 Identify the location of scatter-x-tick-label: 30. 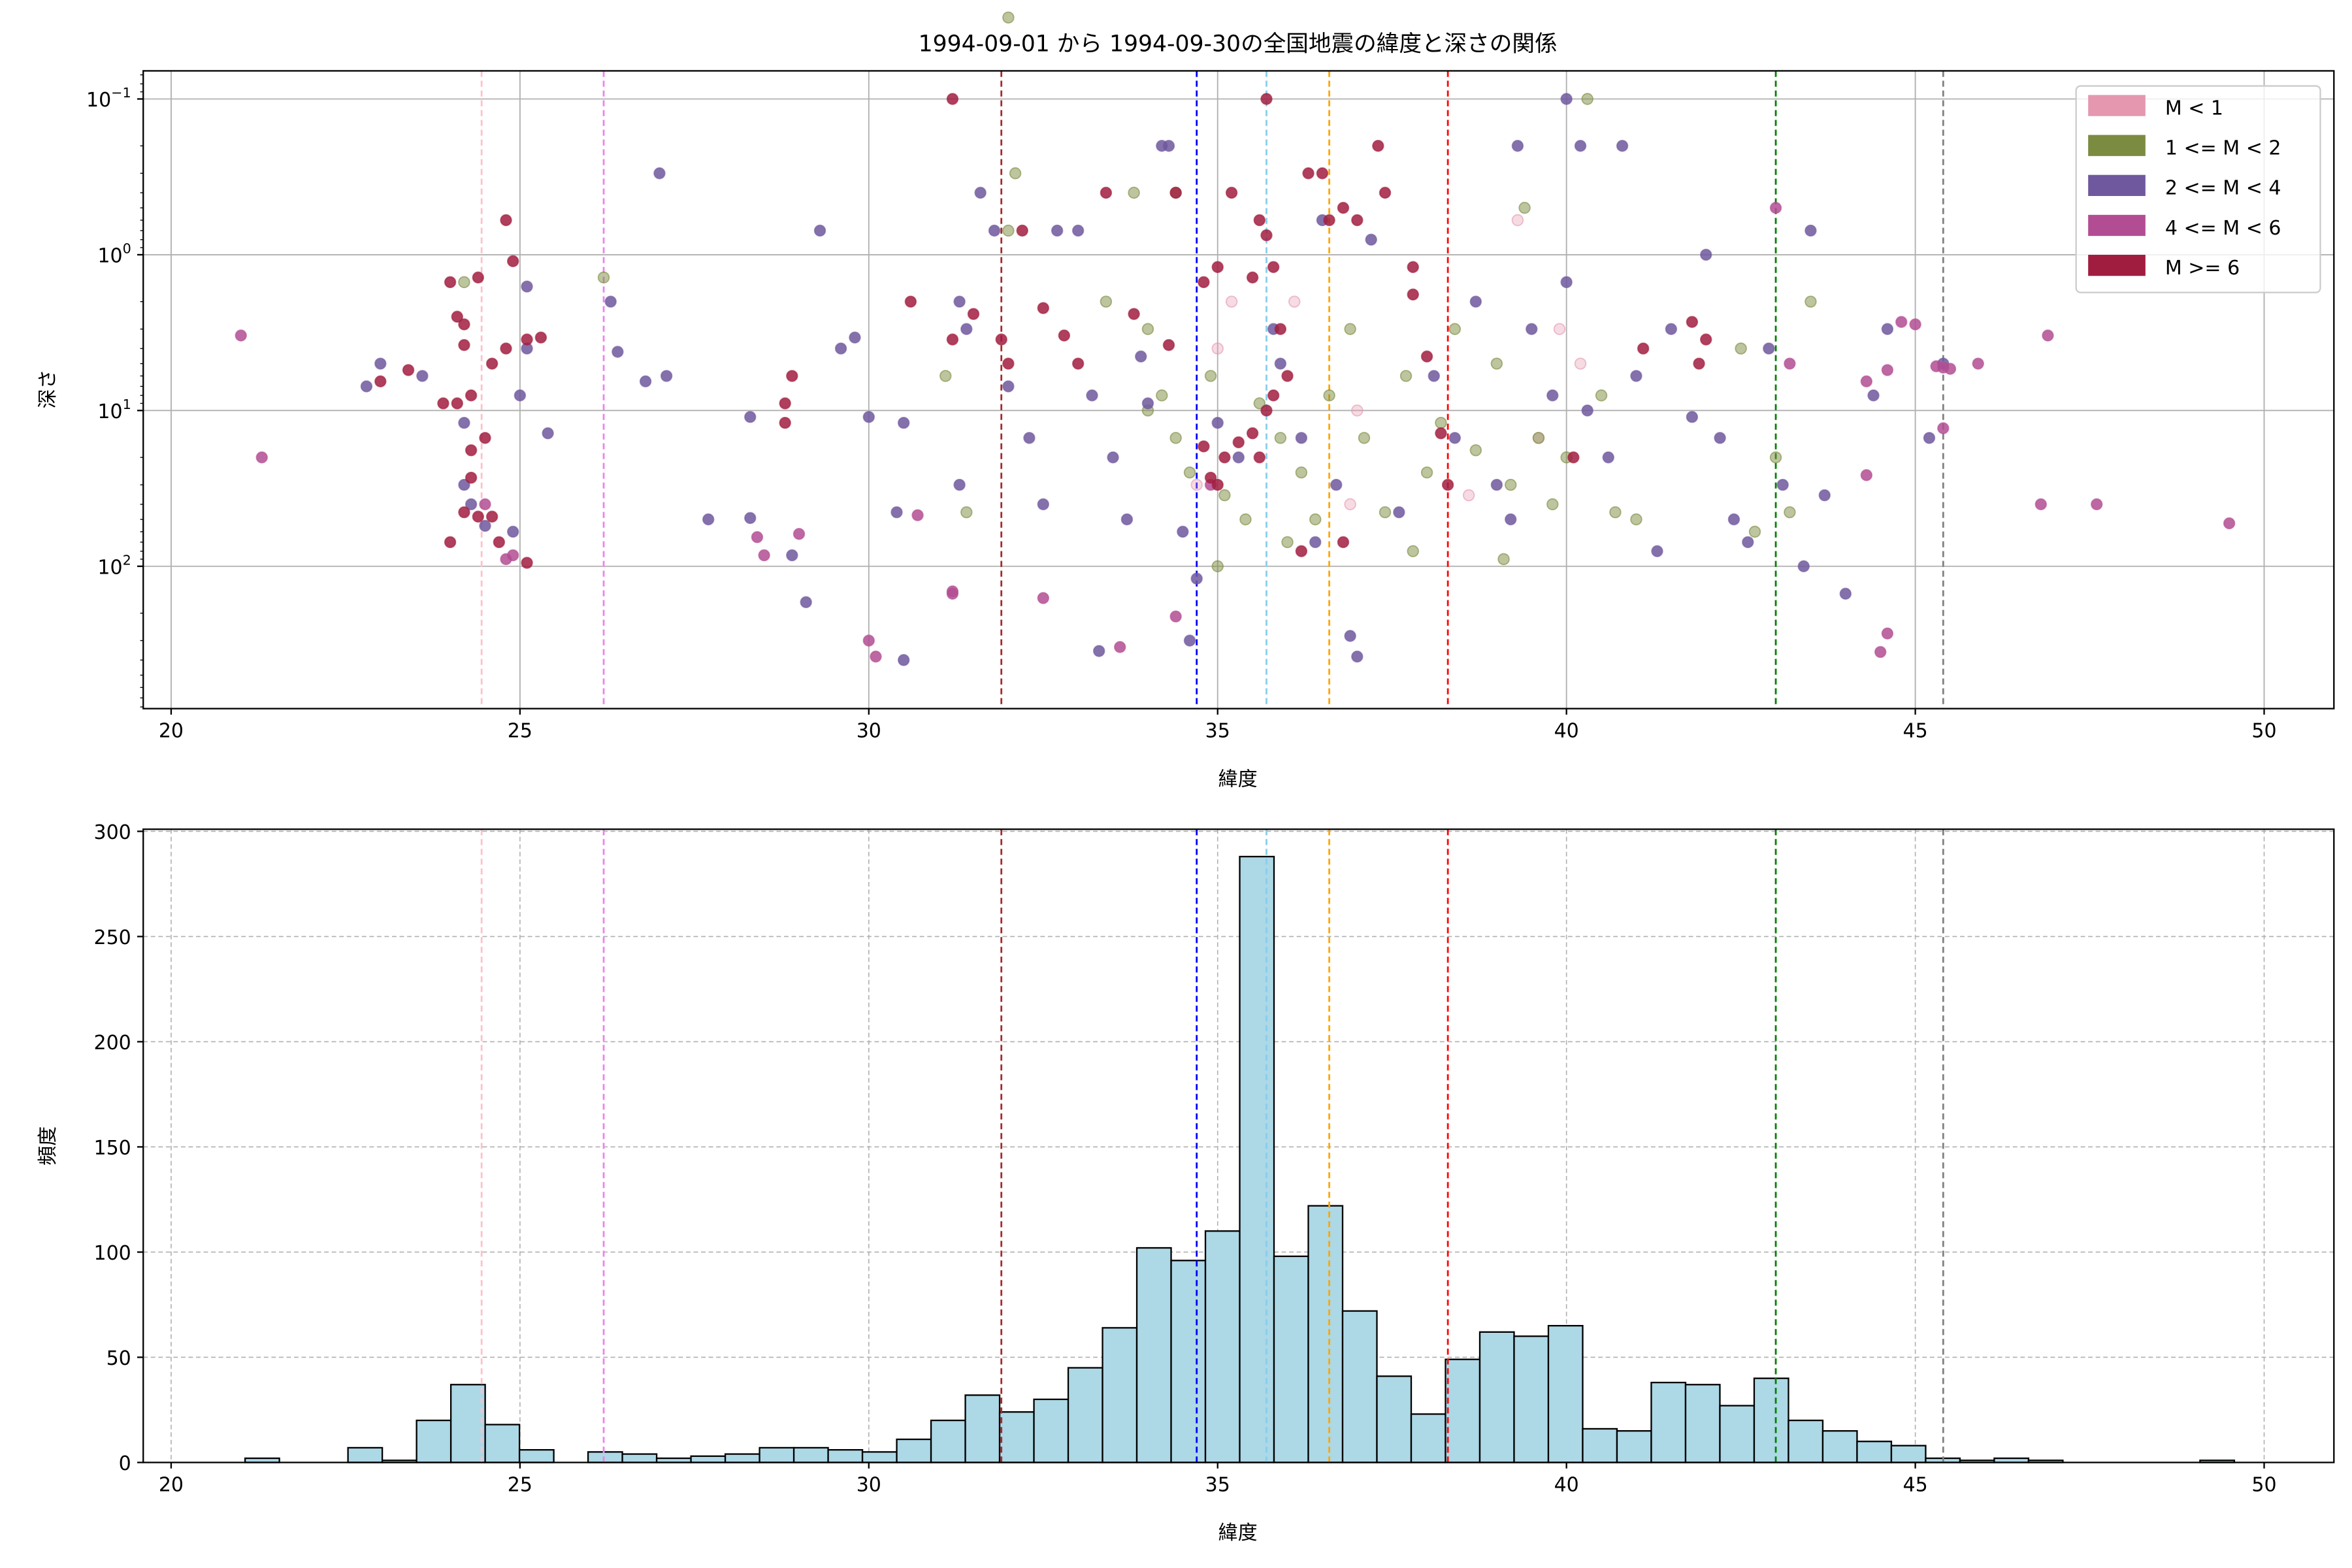
(869, 730).